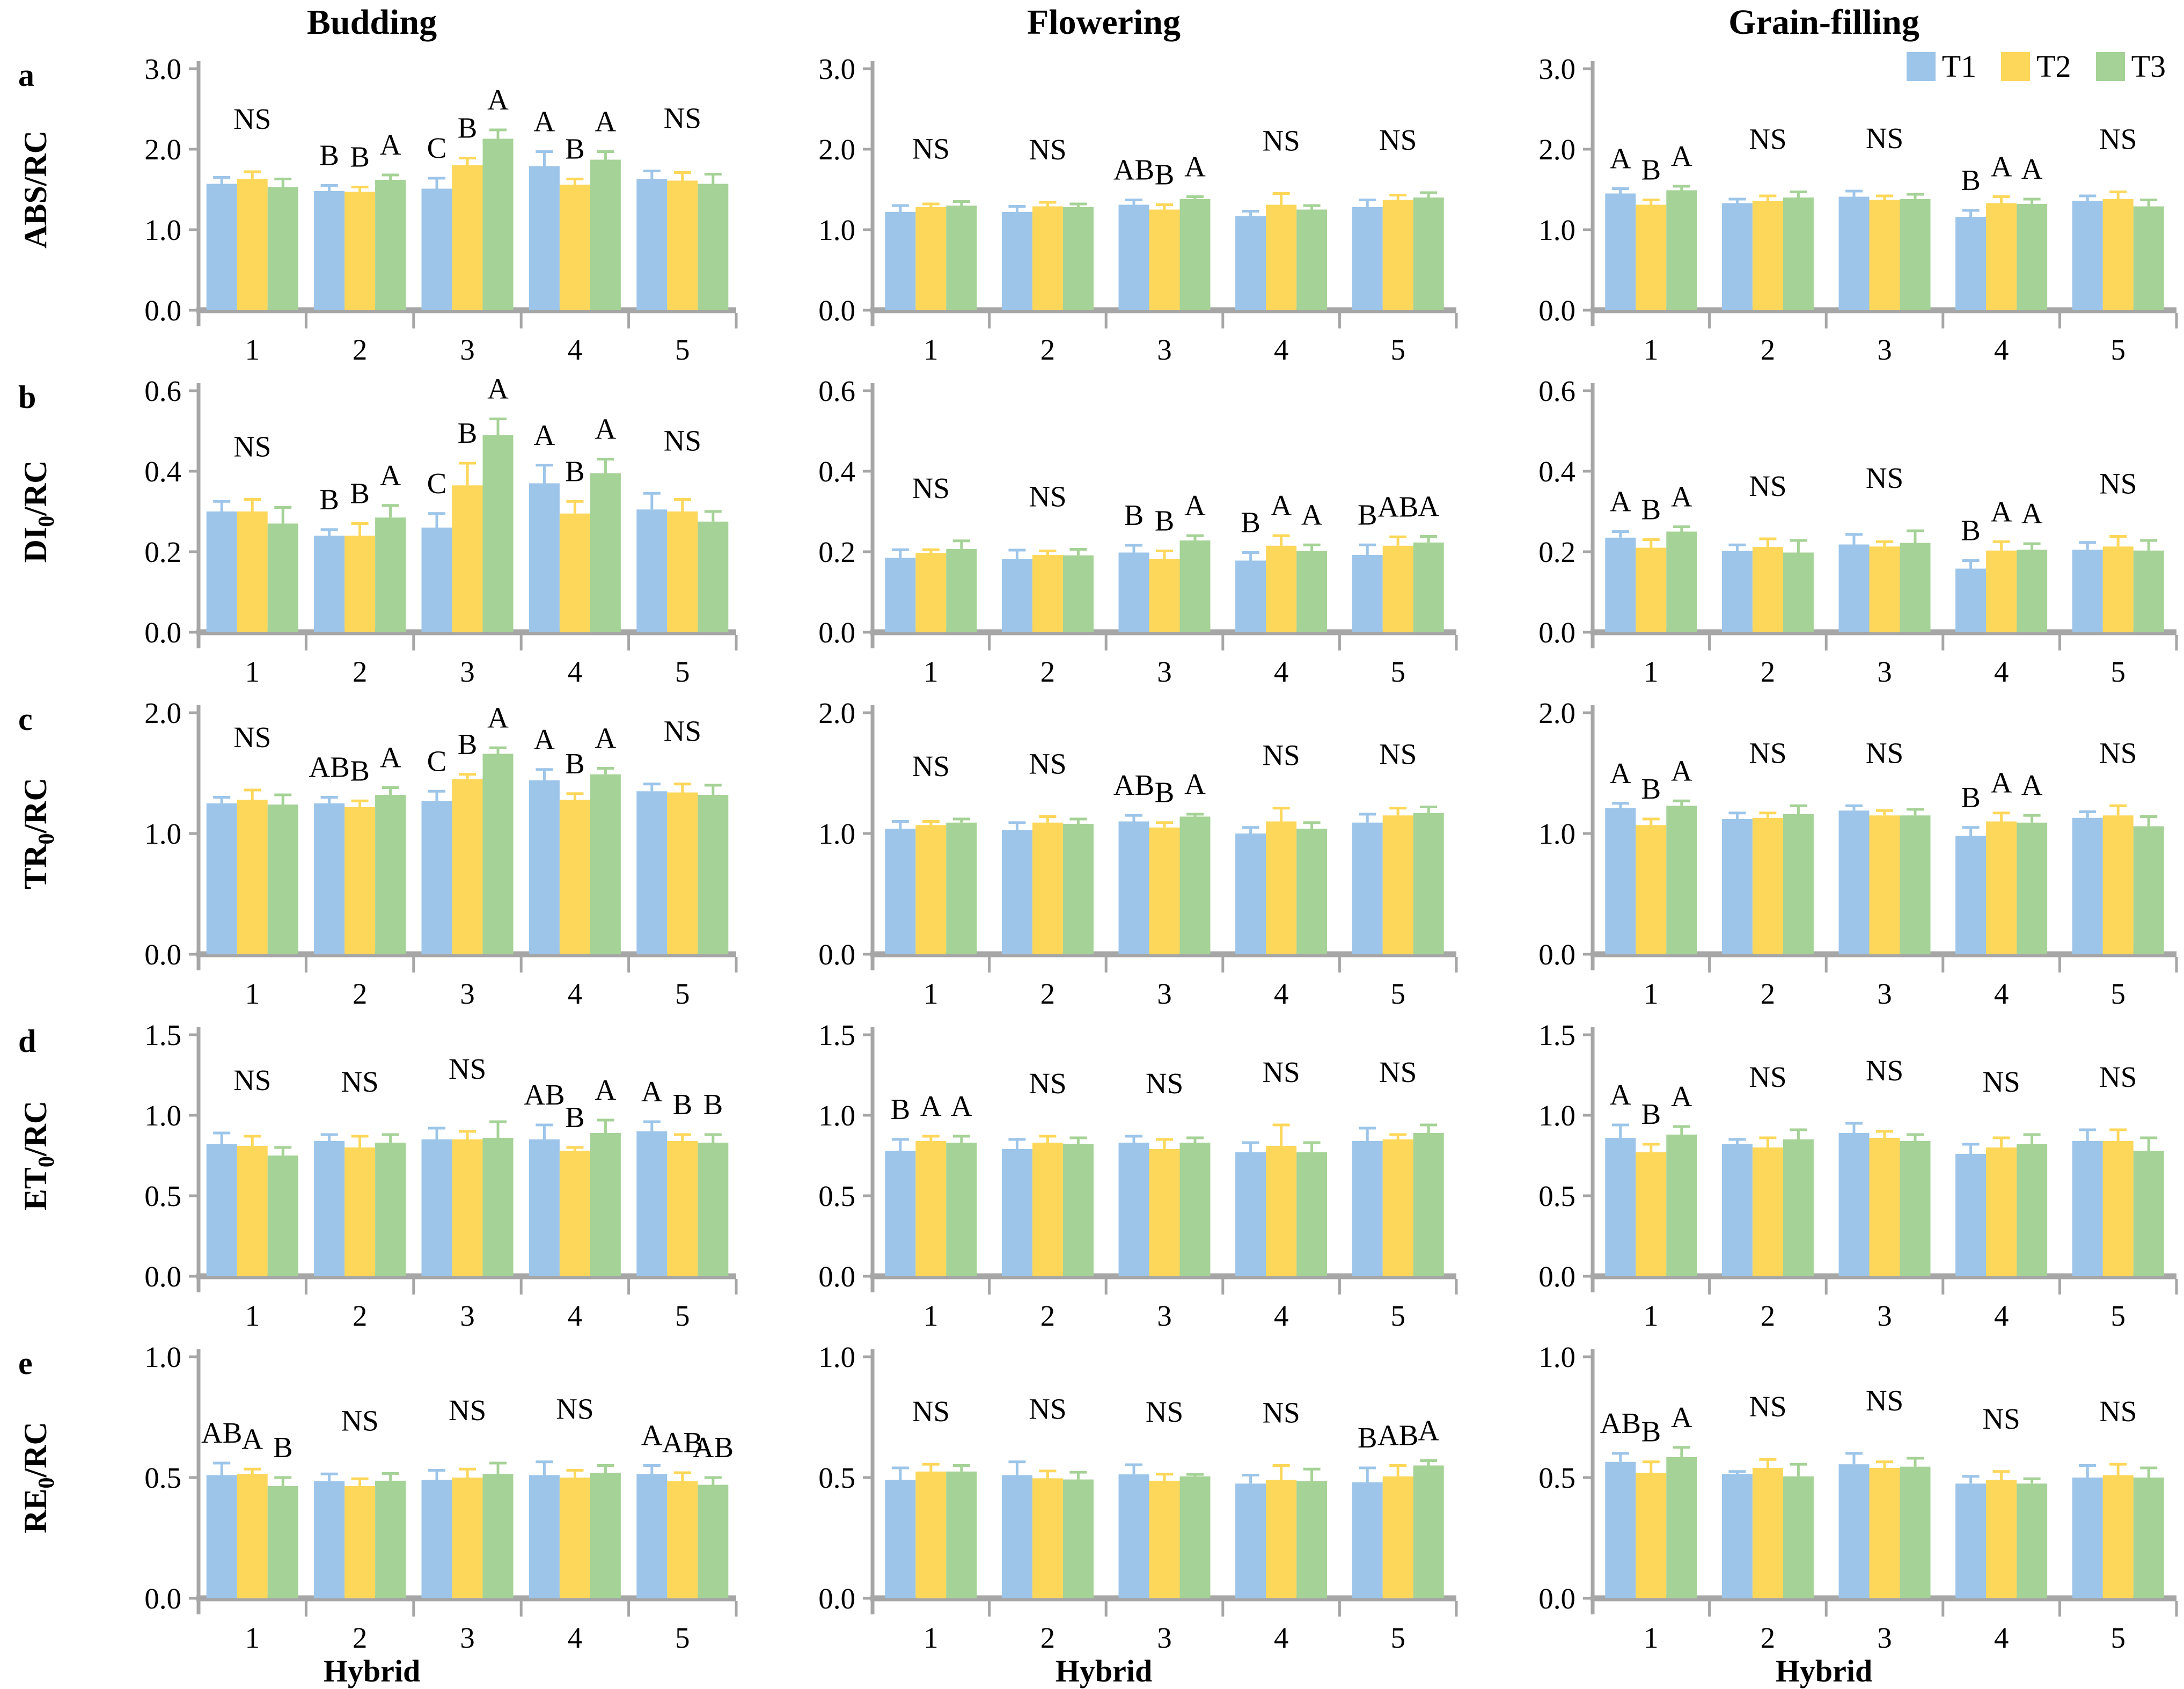 The height and width of the screenshot is (1689, 2184). Describe the element at coordinates (1621, 1207) in the screenshot. I see `bar-T1-hybrid1` at that location.